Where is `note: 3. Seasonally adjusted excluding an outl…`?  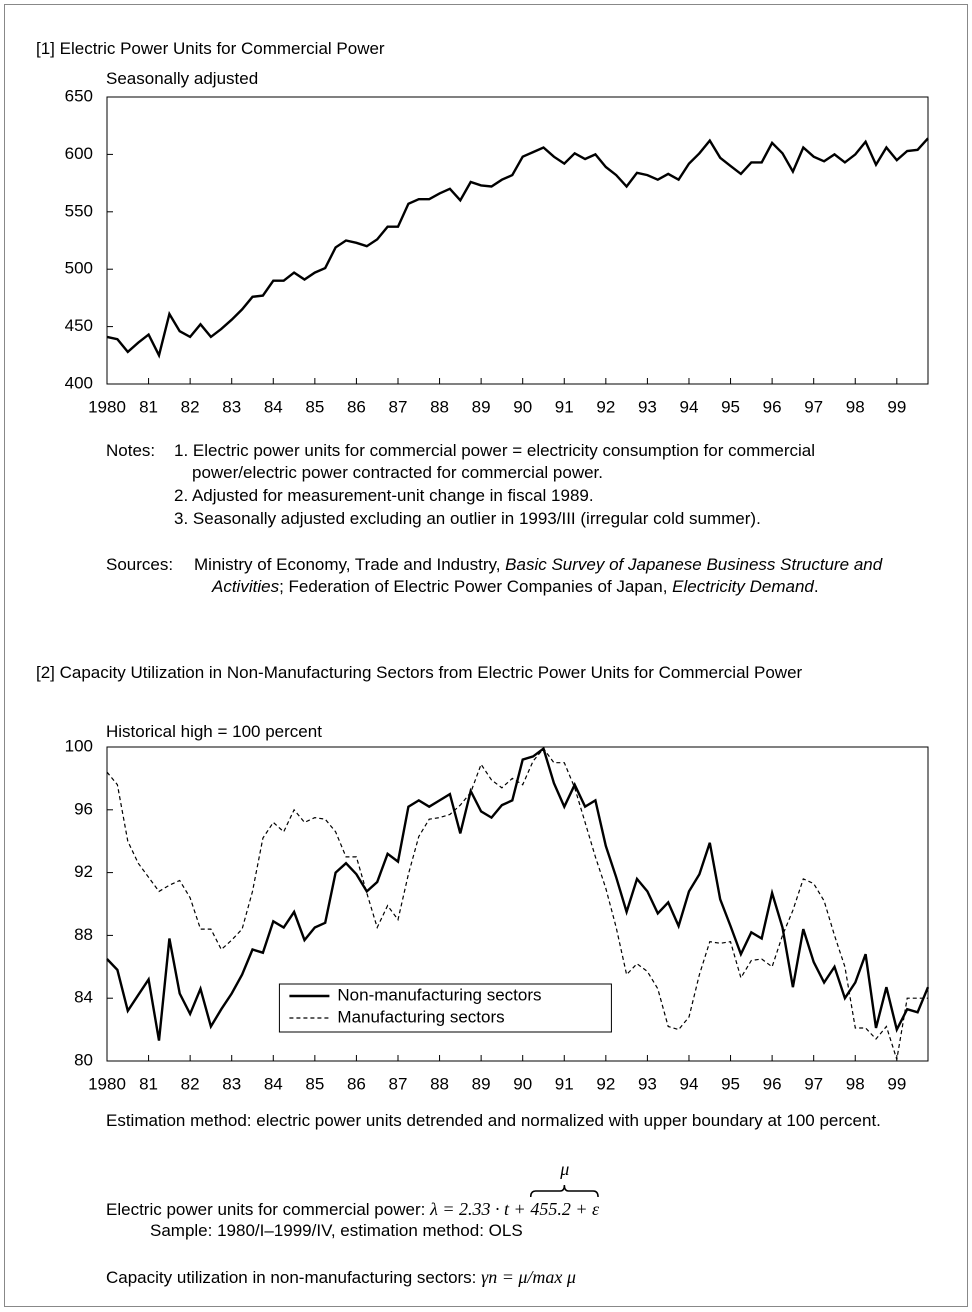 note: 3. Seasonally adjusted excluding an outl… is located at coordinates (467, 518).